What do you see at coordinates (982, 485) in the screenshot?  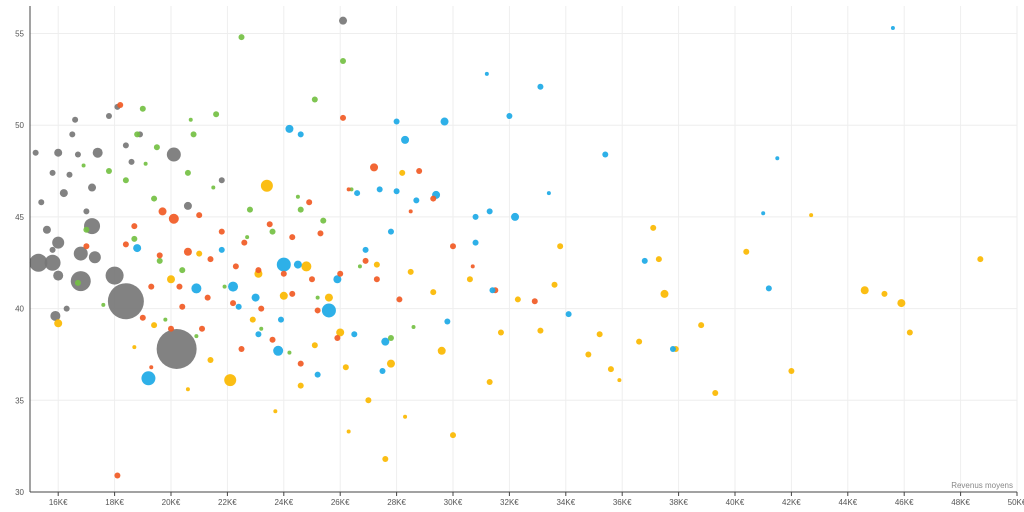 I see `x-axis-title: Revenus moyens` at bounding box center [982, 485].